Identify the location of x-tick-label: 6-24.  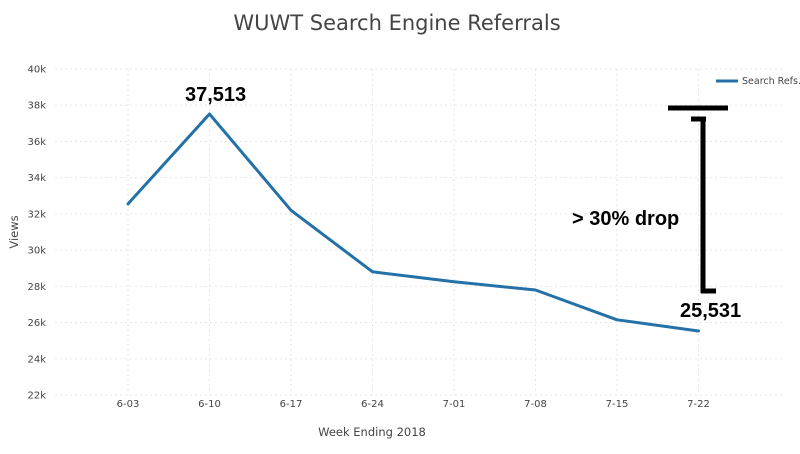
(372, 404).